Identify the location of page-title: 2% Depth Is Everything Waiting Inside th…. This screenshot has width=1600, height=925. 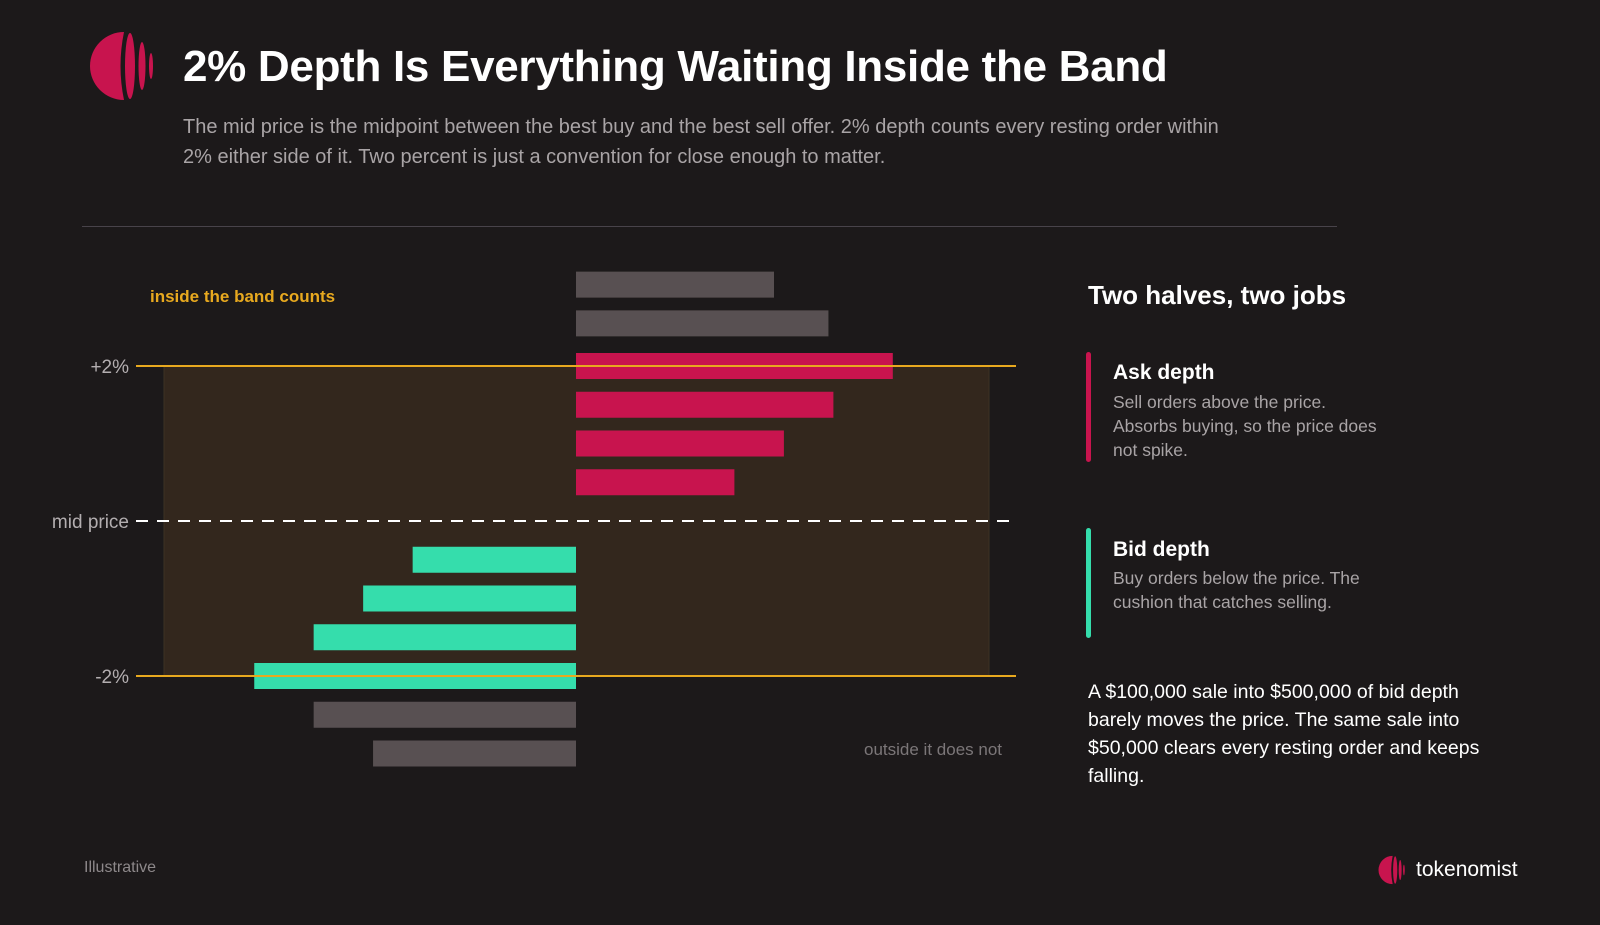
(675, 66).